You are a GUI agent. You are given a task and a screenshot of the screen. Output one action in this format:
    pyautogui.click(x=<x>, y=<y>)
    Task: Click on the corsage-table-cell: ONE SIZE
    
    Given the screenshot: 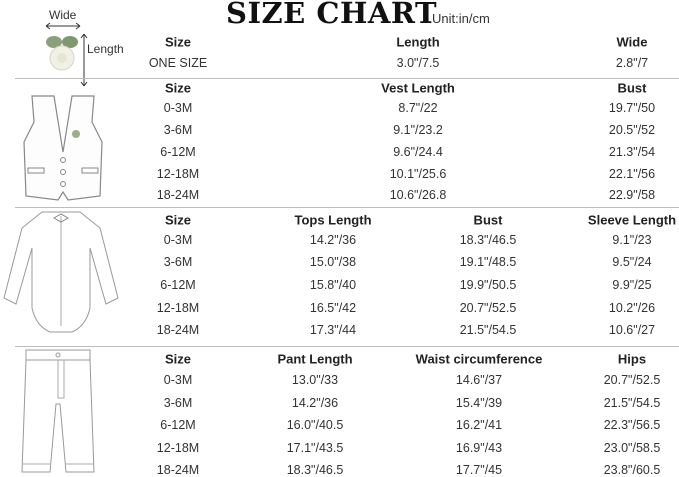 What is the action you would take?
    pyautogui.click(x=178, y=63)
    